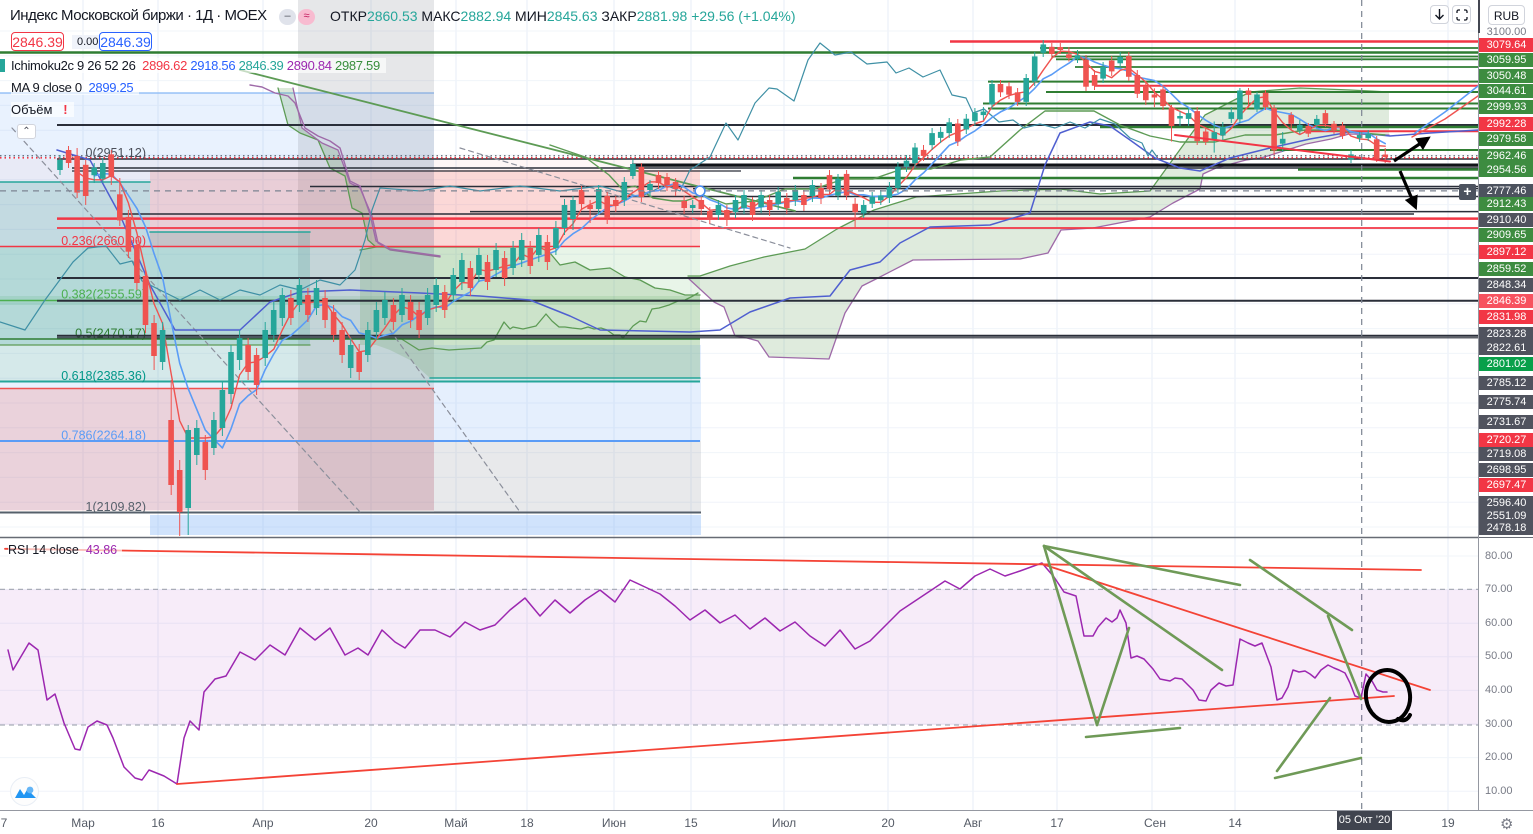  Describe the element at coordinates (116, 153) in the screenshot. I see `svg-text: 0(2951.12)` at that location.